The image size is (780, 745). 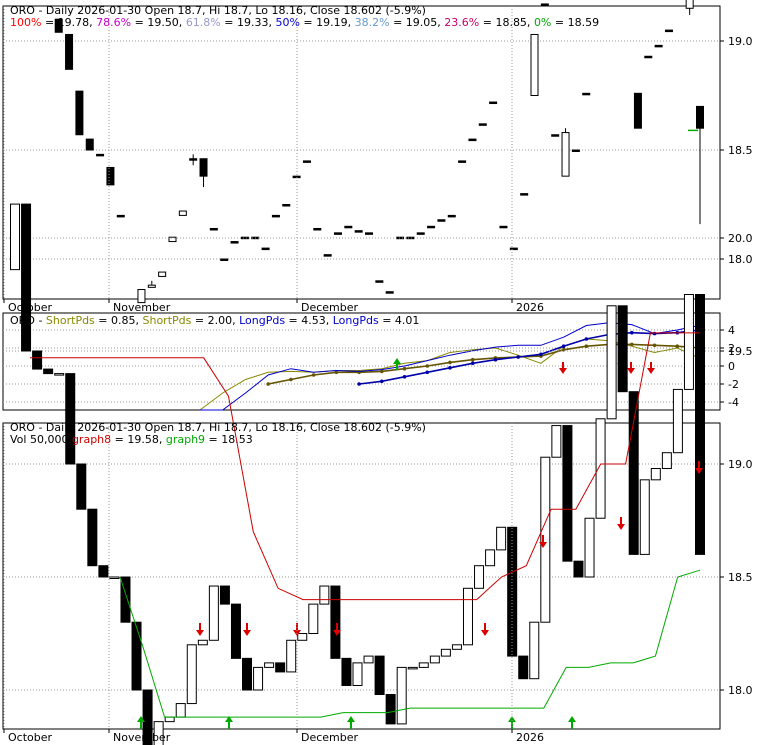 What do you see at coordinates (731, 348) in the screenshot?
I see `y-tick-label: 2` at bounding box center [731, 348].